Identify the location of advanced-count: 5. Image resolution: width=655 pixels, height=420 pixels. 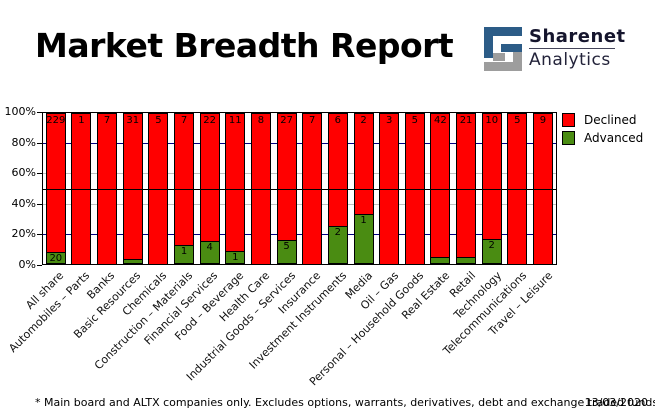
(286, 247).